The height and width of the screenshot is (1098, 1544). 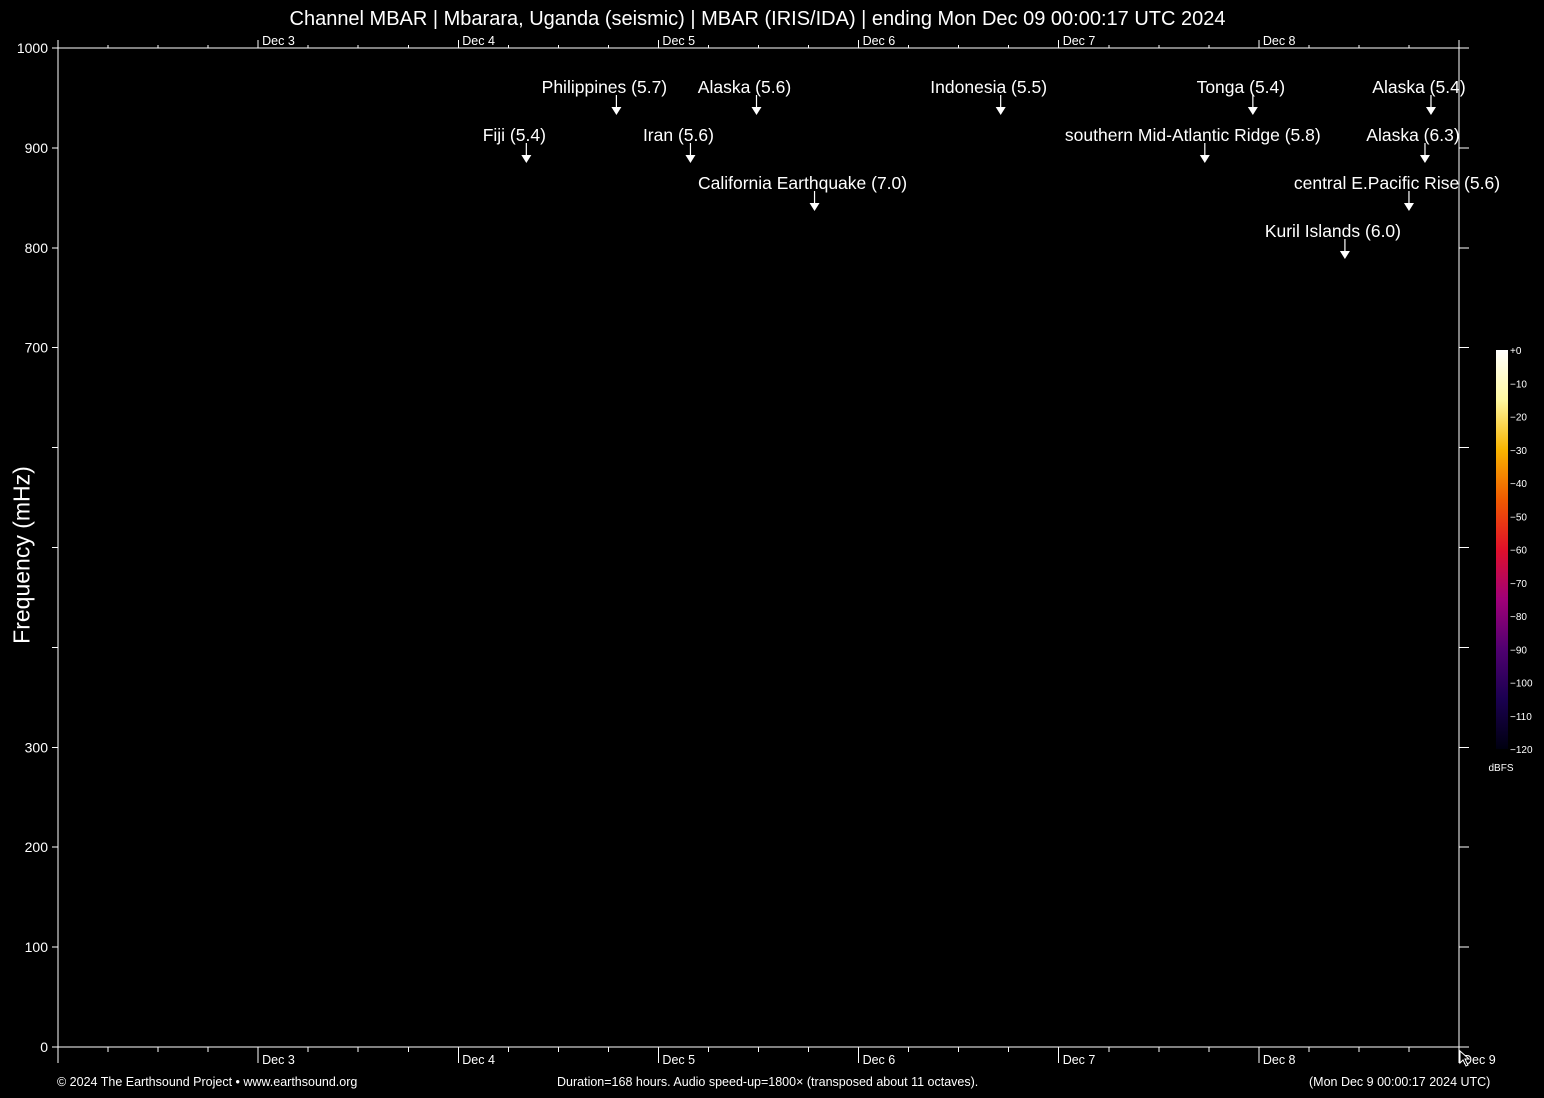 I want to click on x-tick-label: Dec 3, so click(x=278, y=1060).